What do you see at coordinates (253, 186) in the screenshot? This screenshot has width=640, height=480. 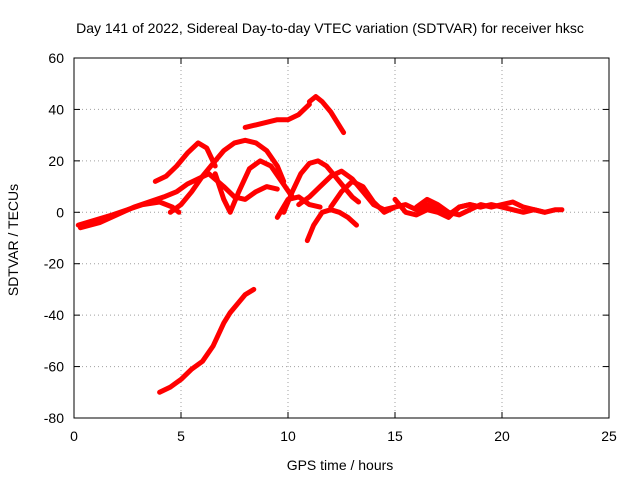 I see `series-line-s5` at bounding box center [253, 186].